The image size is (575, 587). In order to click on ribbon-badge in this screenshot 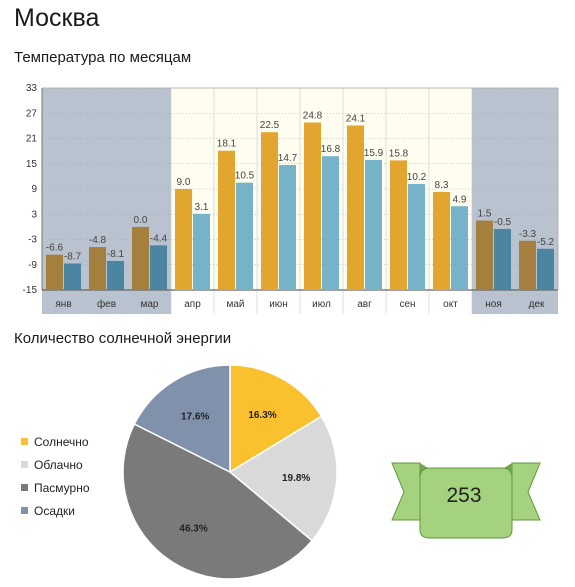, I will do `click(466, 500)`.